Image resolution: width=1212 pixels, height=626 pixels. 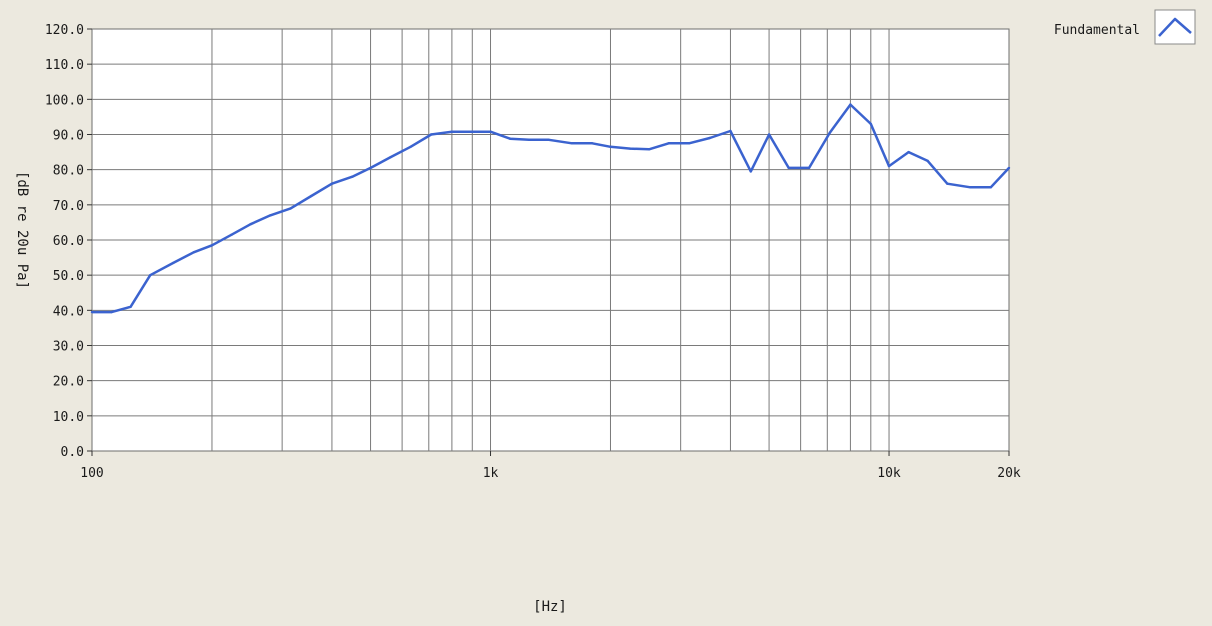 I want to click on y-tick-label: 30.0, so click(x=68, y=347).